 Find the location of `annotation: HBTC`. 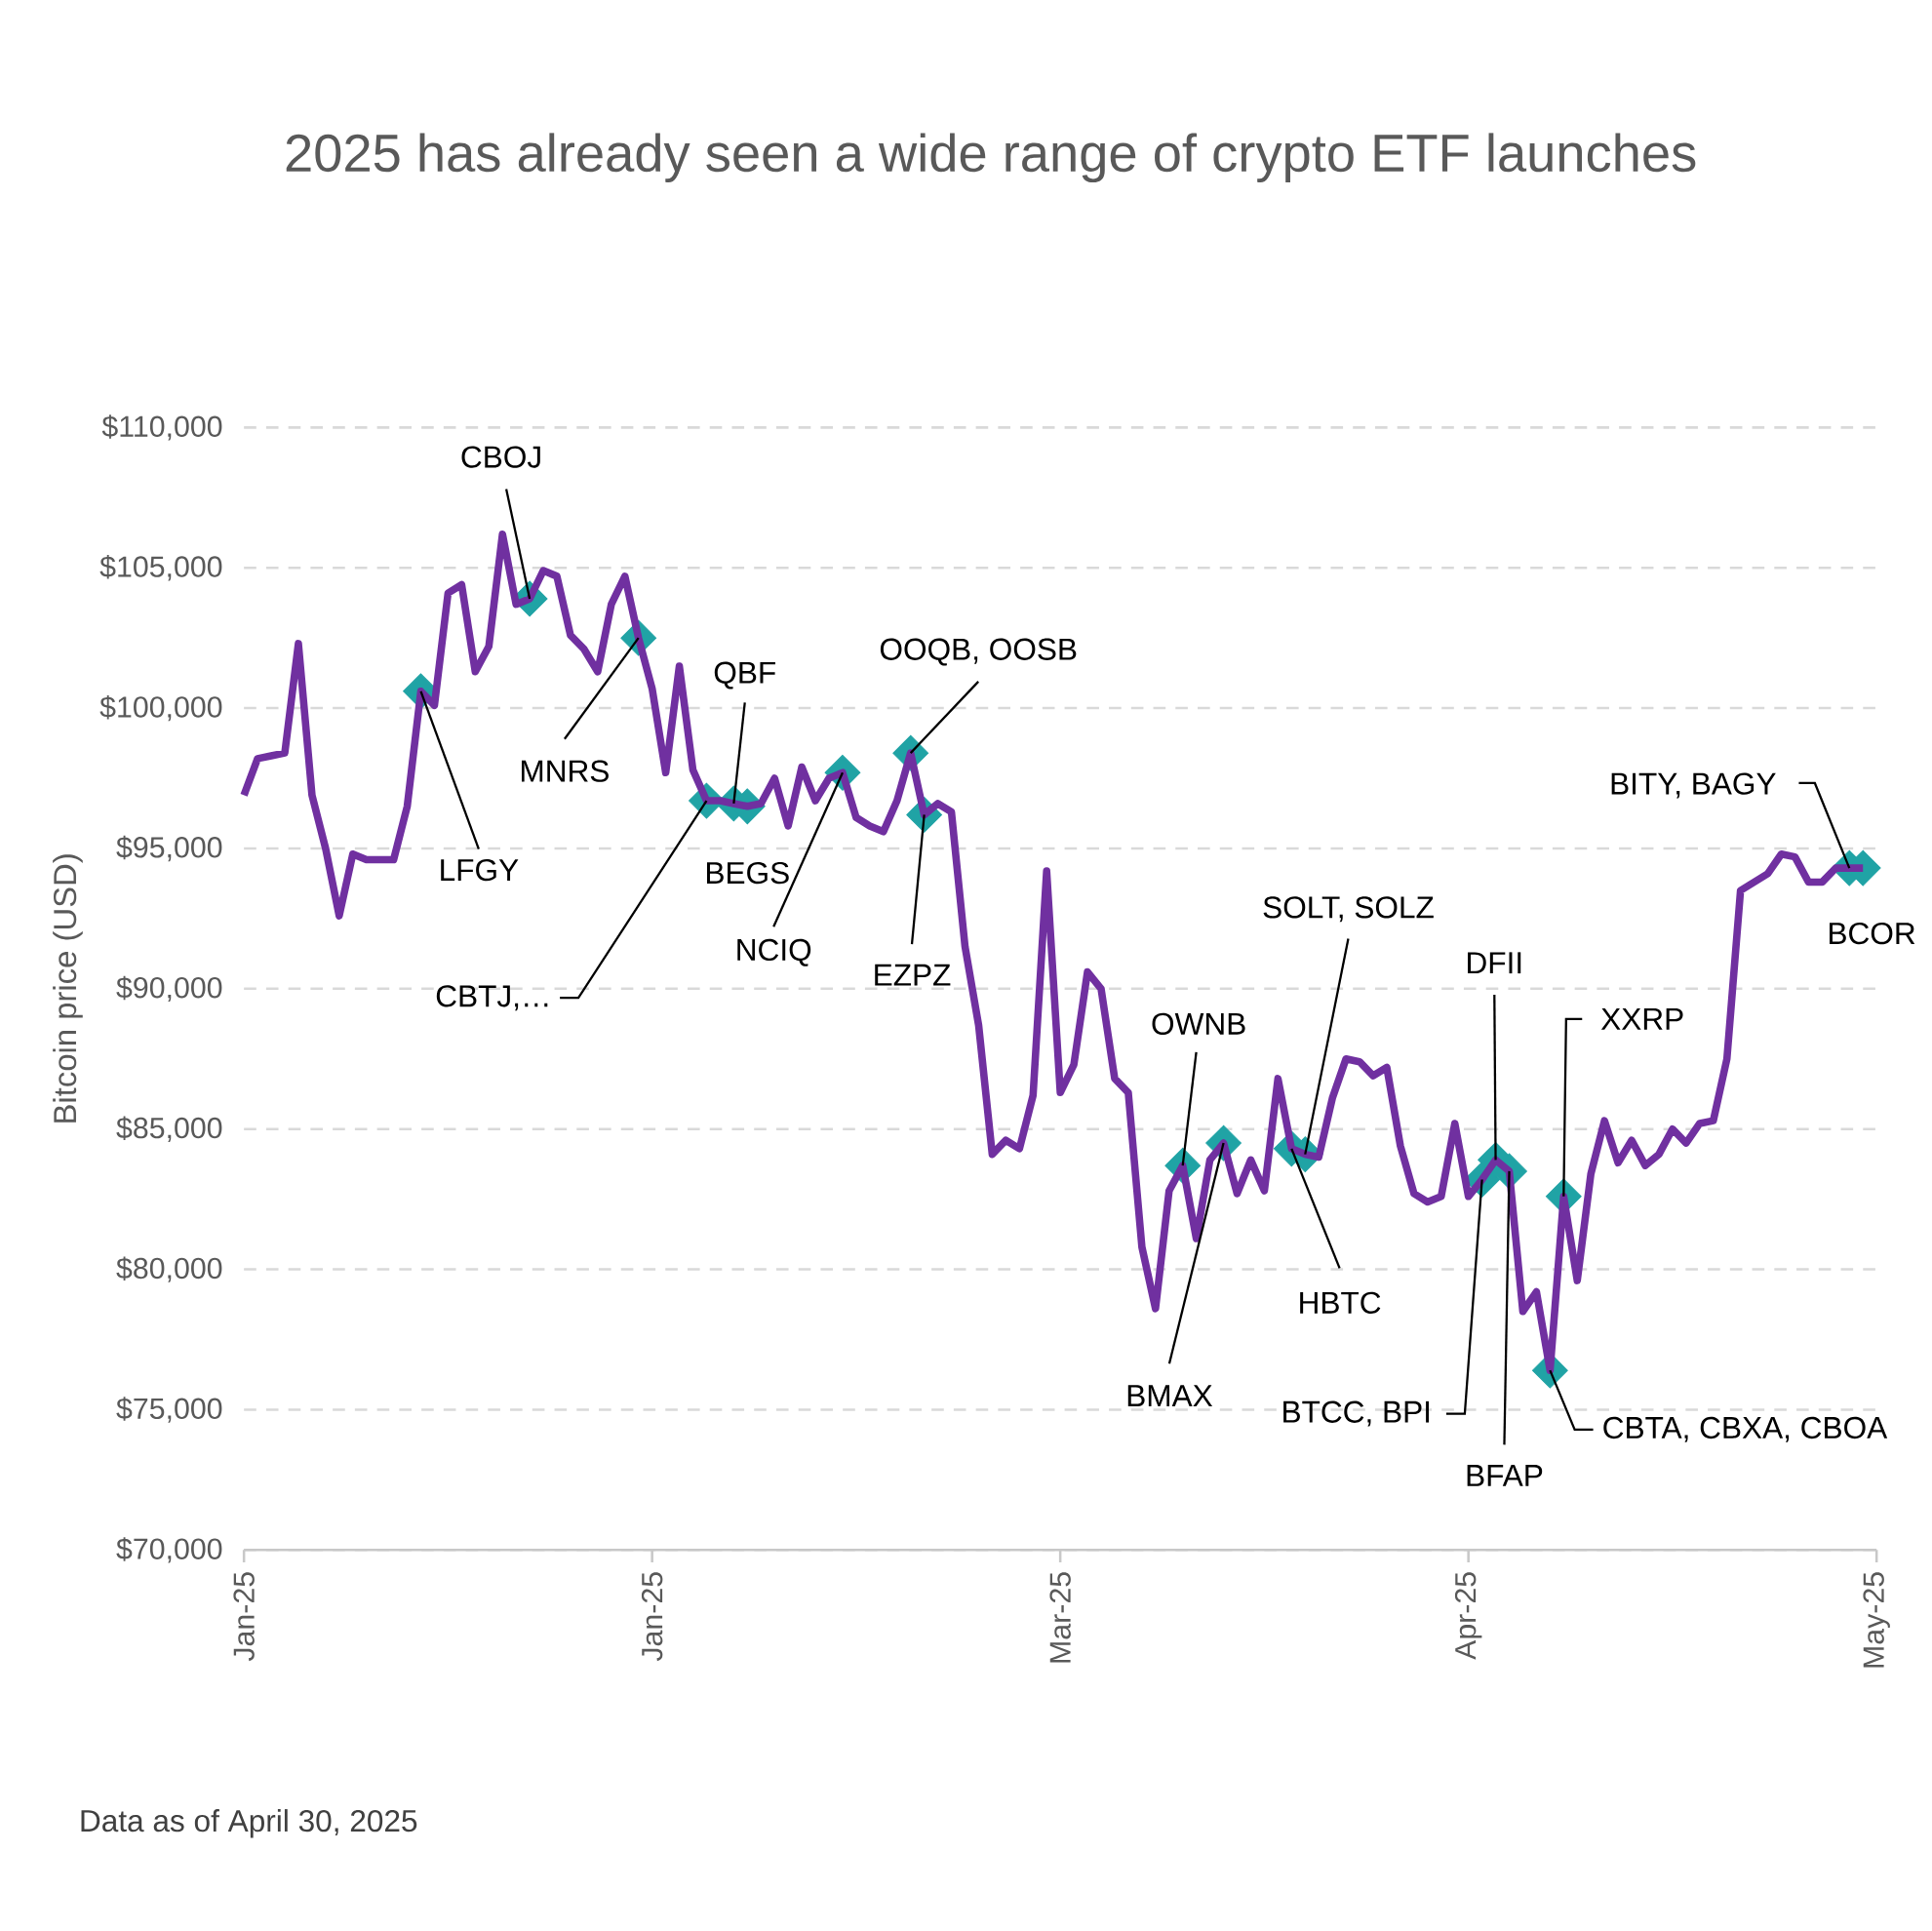

annotation: HBTC is located at coordinates (1340, 1303).